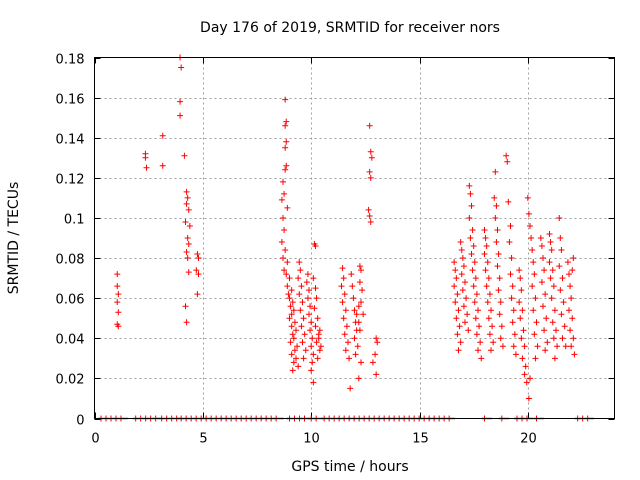  I want to click on x-tick-label: 20, so click(528, 439).